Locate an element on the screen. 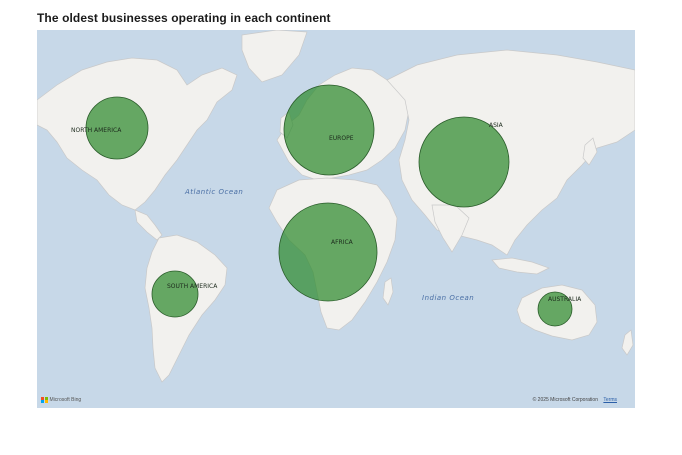 Image resolution: width=682 pixels, height=455 pixels. terms-link: Terms is located at coordinates (610, 400).